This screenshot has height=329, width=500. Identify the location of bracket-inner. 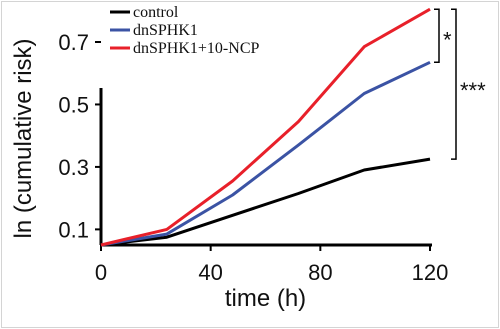
(437, 36).